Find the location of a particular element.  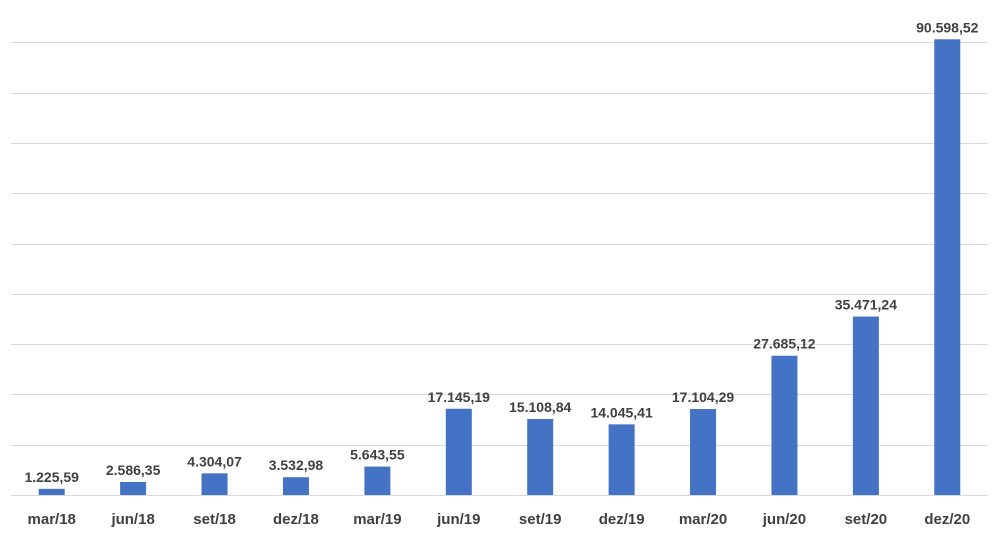

data-label-dez-19: 14.045,41 is located at coordinates (621, 412).